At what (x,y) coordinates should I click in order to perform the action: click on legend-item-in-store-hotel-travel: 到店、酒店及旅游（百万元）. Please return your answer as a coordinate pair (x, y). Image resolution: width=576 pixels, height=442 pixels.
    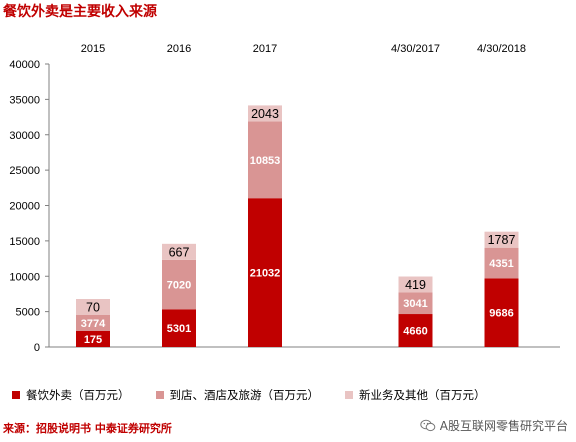
    Looking at the image, I should click on (237, 395).